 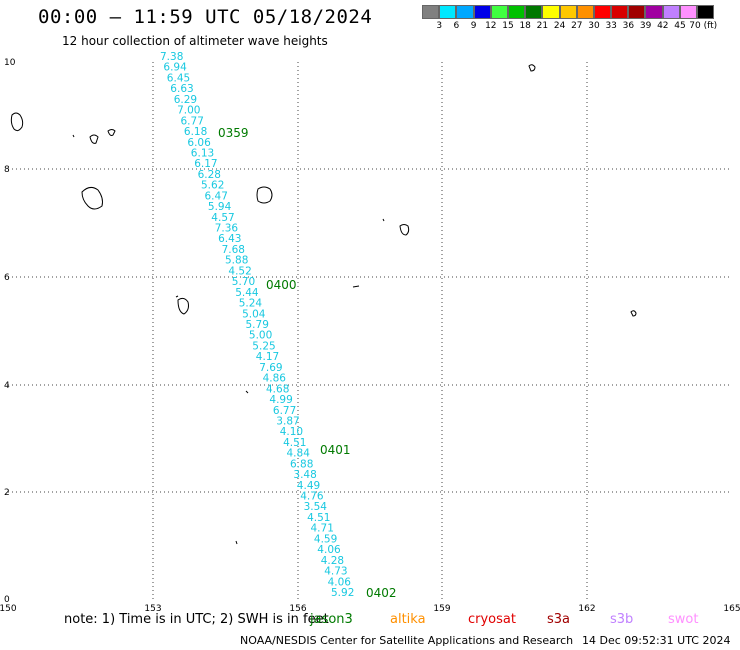 What do you see at coordinates (7, 600) in the screenshot?
I see `y-tick-label: 0` at bounding box center [7, 600].